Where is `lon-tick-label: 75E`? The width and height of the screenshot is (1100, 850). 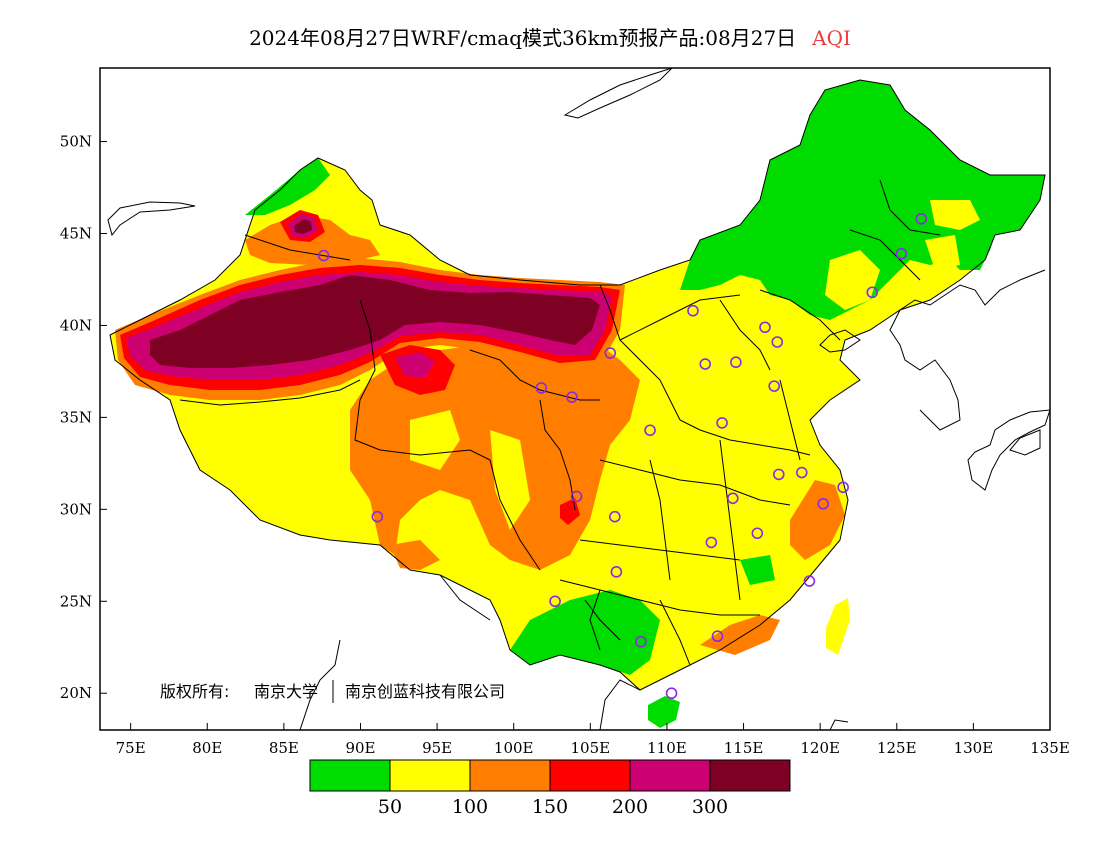 lon-tick-label: 75E is located at coordinates (131, 748).